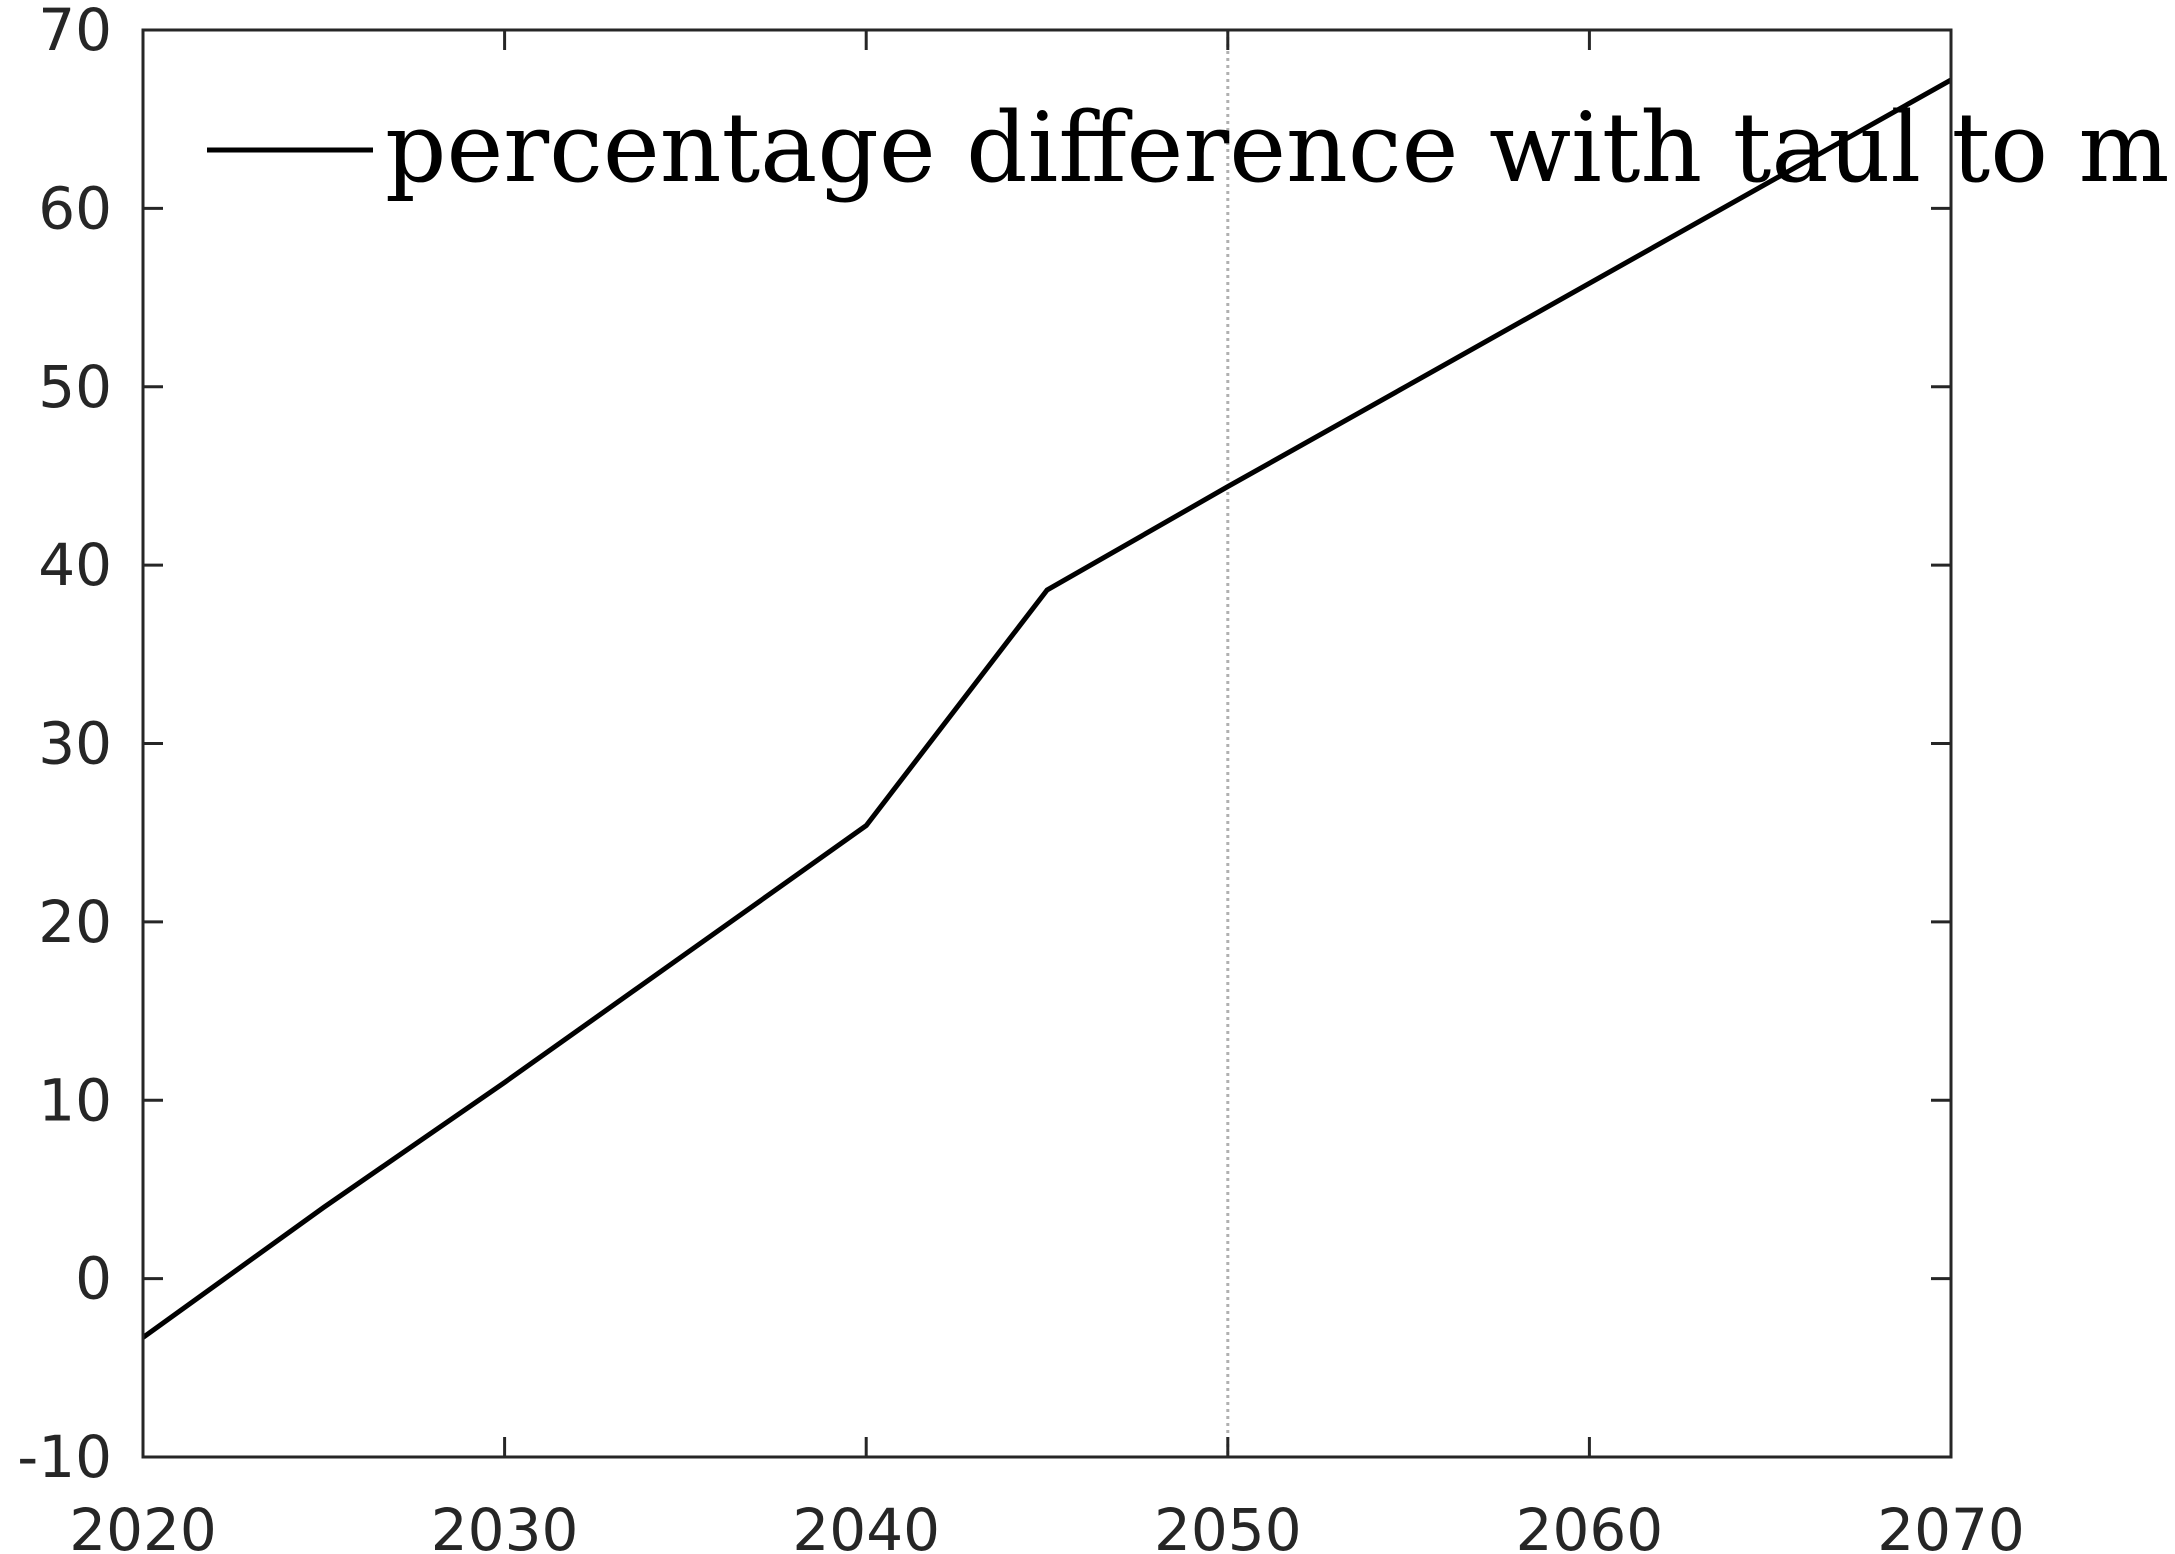 This screenshot has height=1554, width=2175. What do you see at coordinates (1951, 1525) in the screenshot?
I see `x-tick-label: 2070` at bounding box center [1951, 1525].